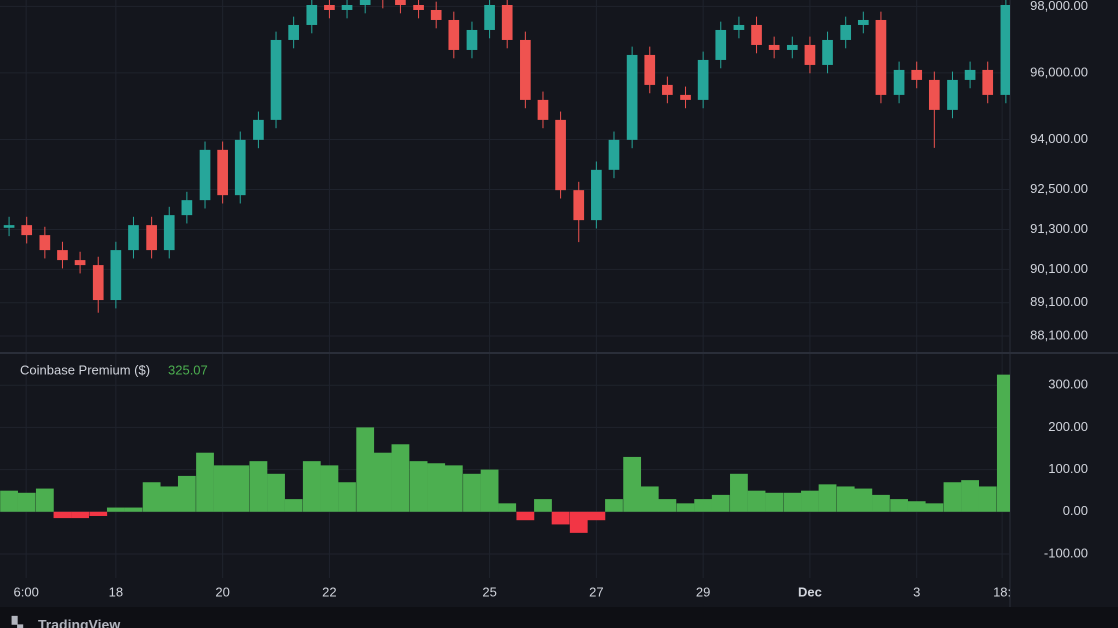 The image size is (1118, 628). I want to click on y-tick-label: -100.00, so click(1066, 552).